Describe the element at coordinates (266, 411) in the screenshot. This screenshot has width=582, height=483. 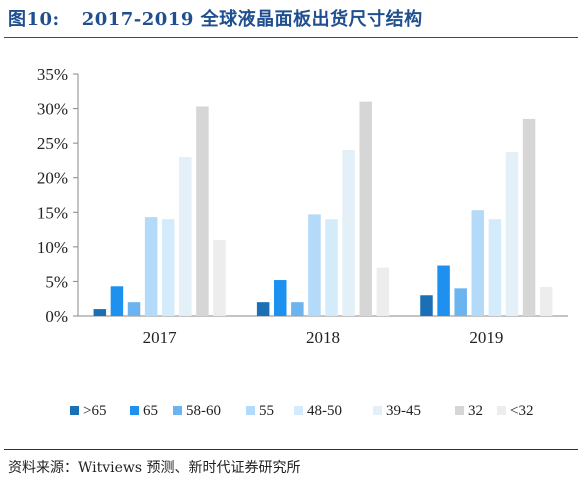
I see `legend-label: 55` at that location.